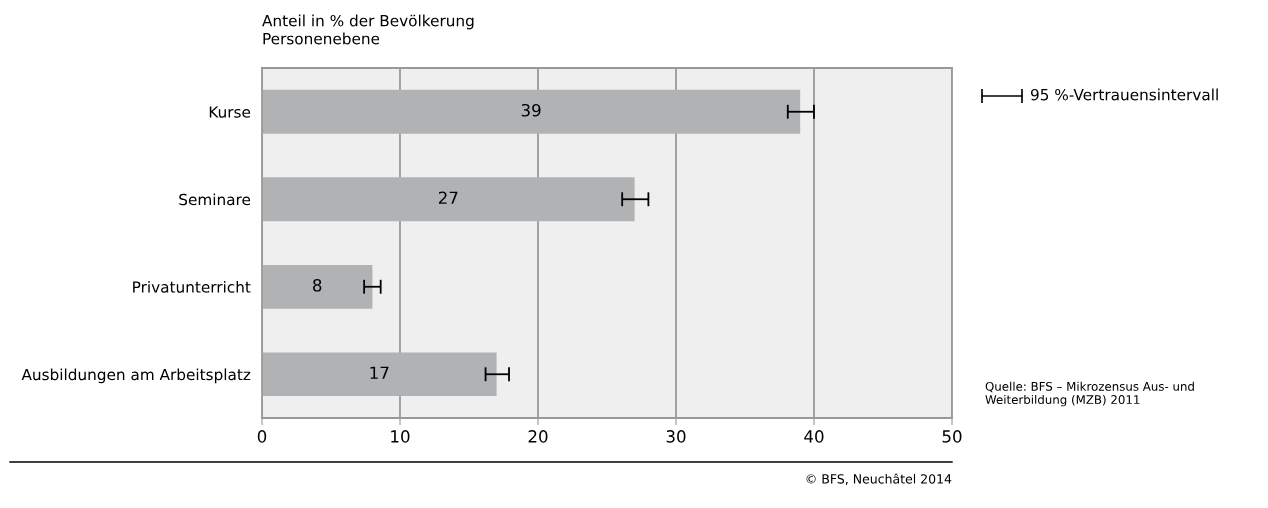 The height and width of the screenshot is (508, 1268). I want to click on y-tick-label: Ausbildungen am Arbeitsplatz, so click(136, 376).